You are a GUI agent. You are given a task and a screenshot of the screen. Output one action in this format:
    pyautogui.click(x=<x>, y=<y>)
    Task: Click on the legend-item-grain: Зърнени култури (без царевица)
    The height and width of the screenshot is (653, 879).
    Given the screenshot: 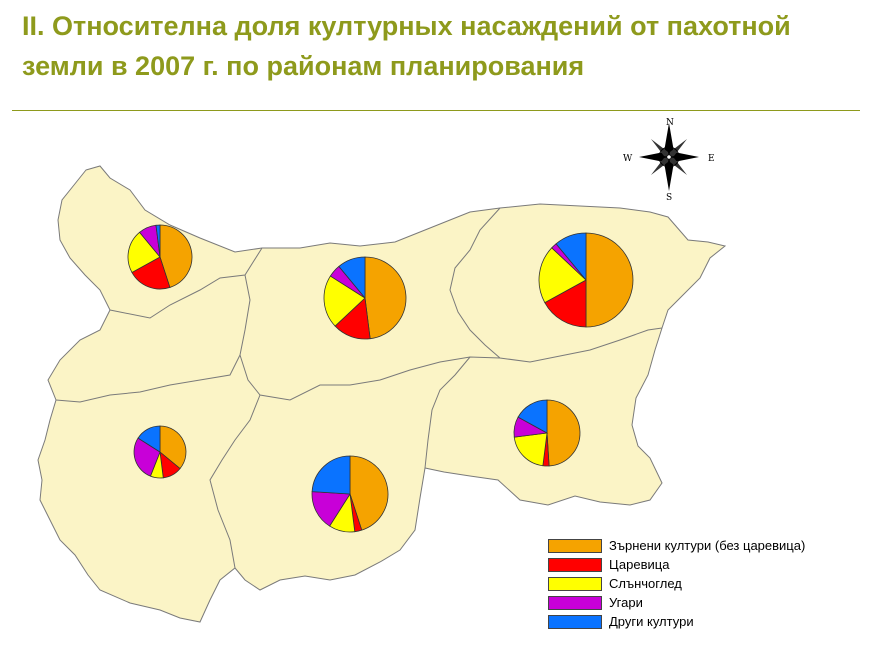 What is the action you would take?
    pyautogui.click(x=708, y=545)
    